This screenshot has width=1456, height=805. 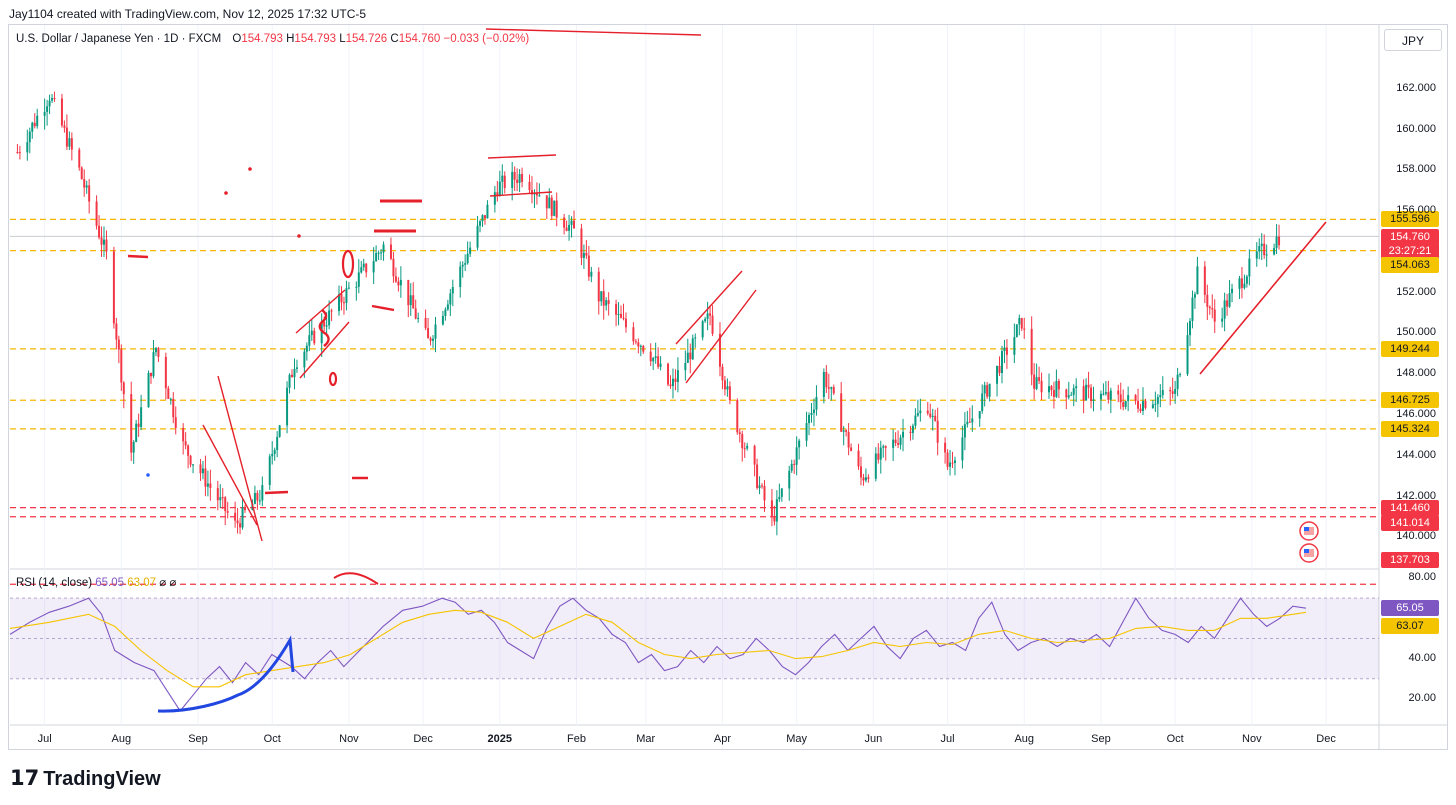 I want to click on x-tick-label: Jun, so click(x=873, y=739).